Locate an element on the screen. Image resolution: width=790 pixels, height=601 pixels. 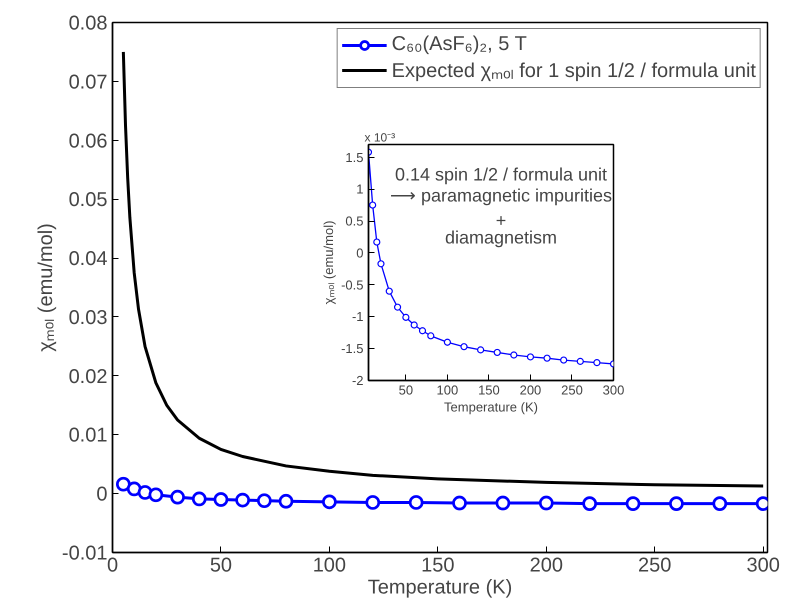
y-tick-label: -0.5 is located at coordinates (352, 284).